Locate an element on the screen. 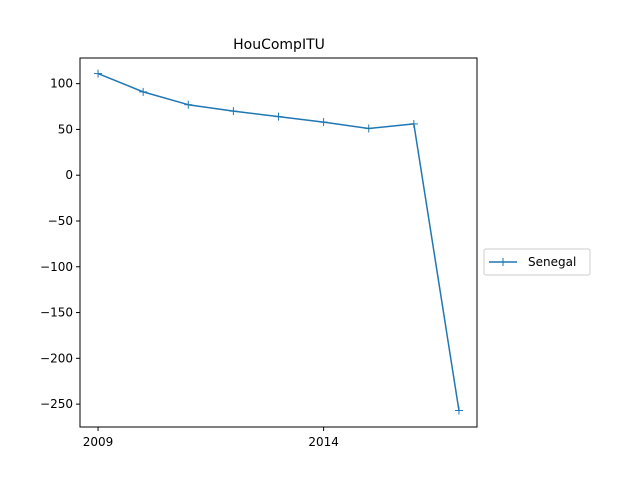  y-tick-label: −100 is located at coordinates (56, 267).